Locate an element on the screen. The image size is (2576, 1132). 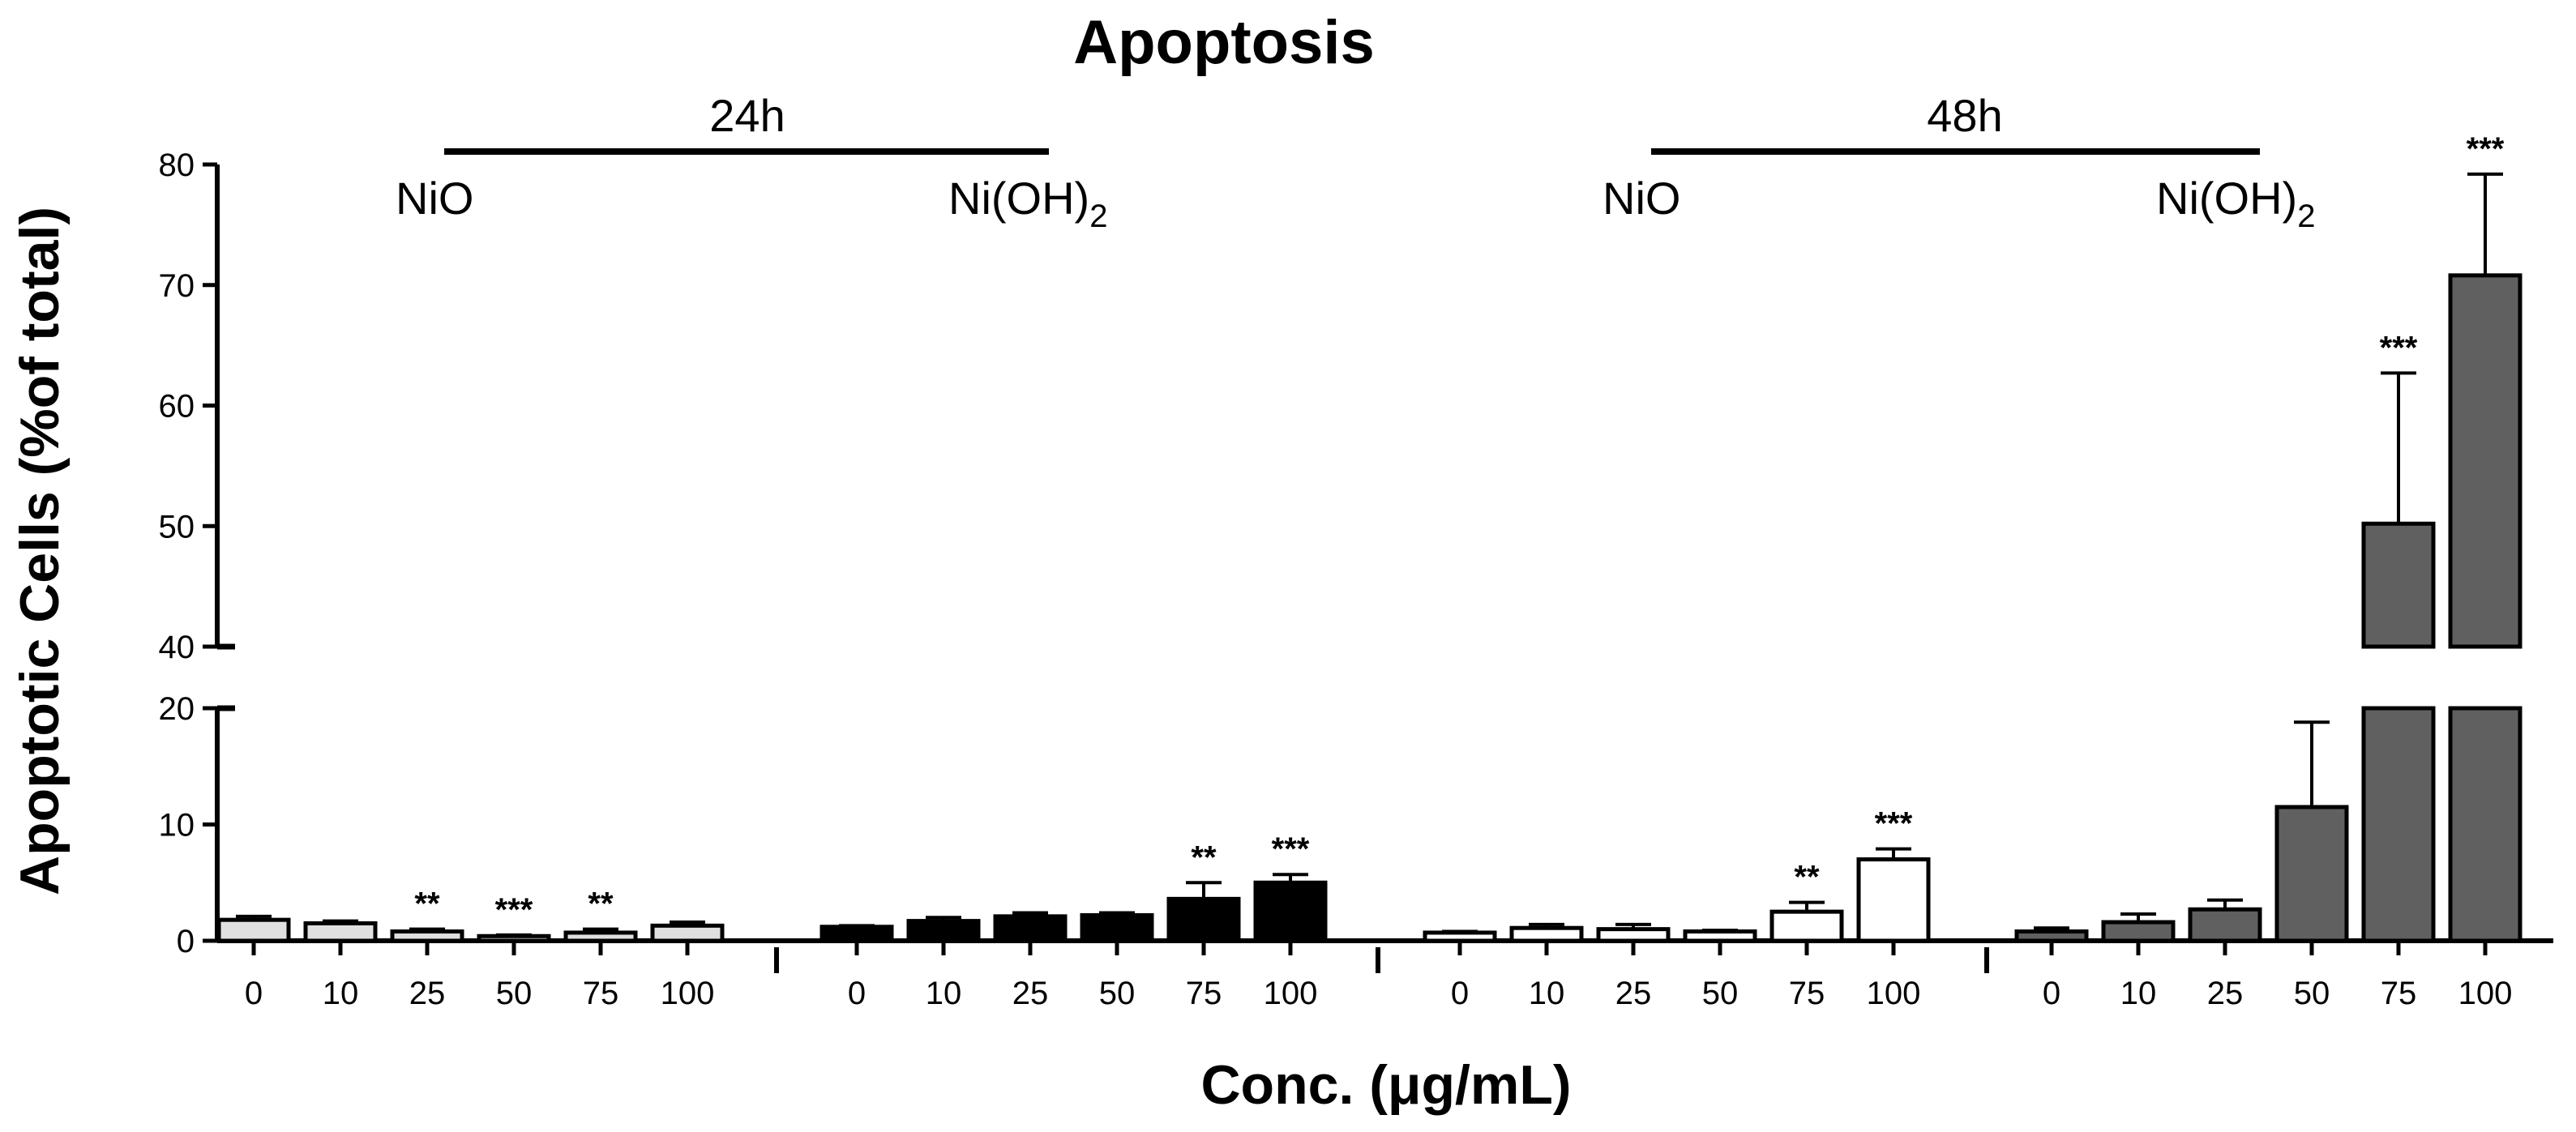
y-tick-label: 10 is located at coordinates (177, 826).